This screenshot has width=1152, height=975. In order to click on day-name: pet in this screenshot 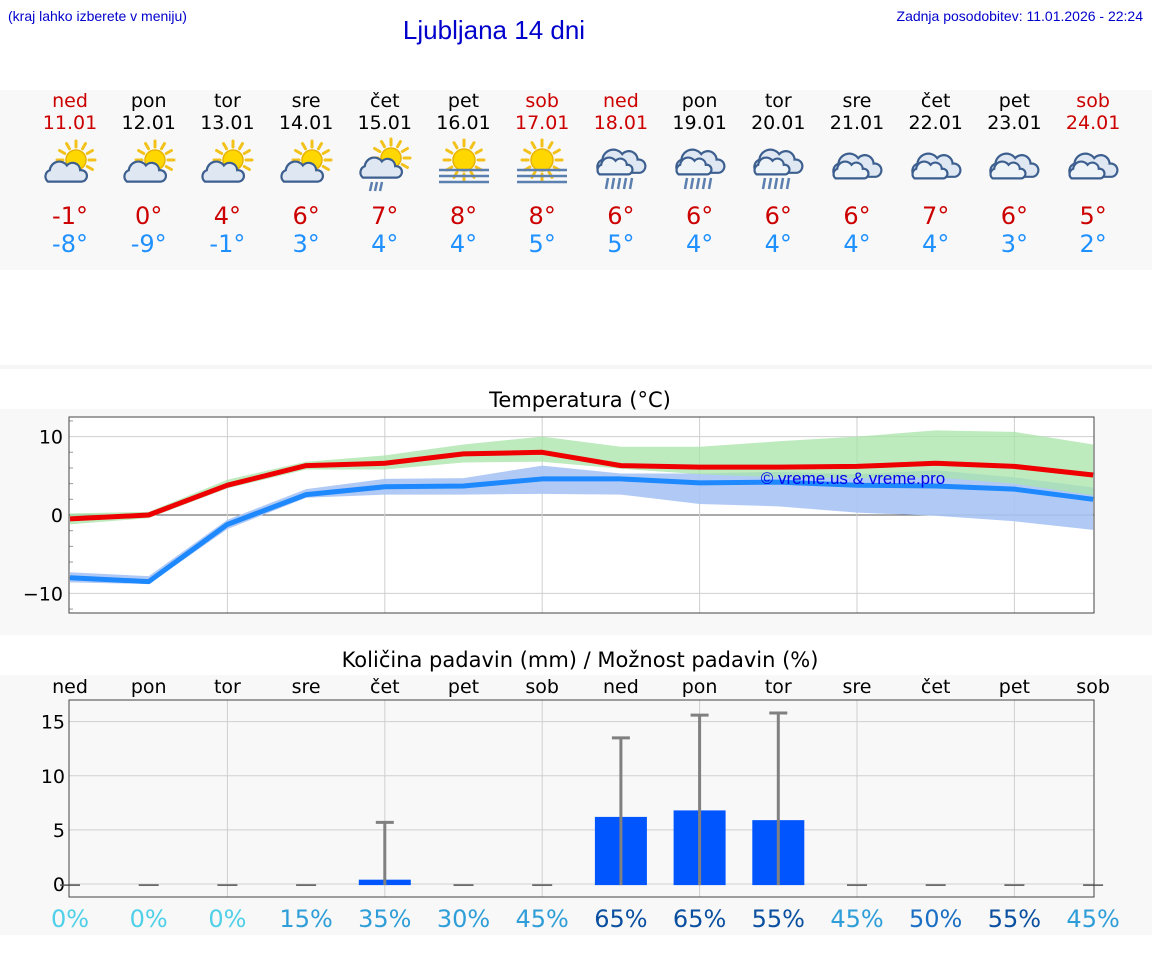, I will do `click(1014, 101)`.